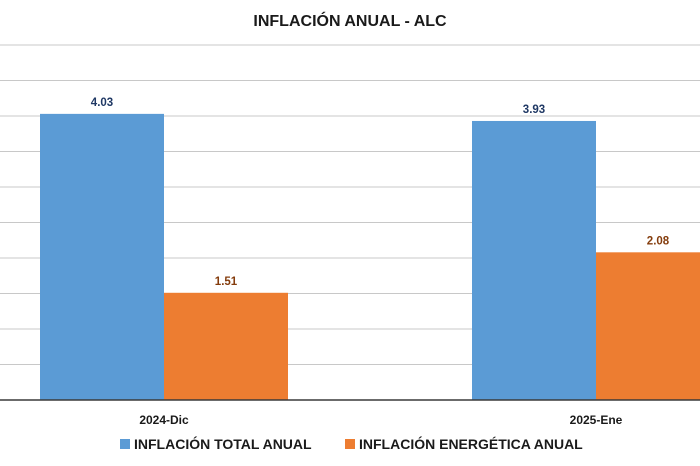 This screenshot has height=466, width=700. What do you see at coordinates (102, 103) in the screenshot?
I see `data-label: 4.03` at bounding box center [102, 103].